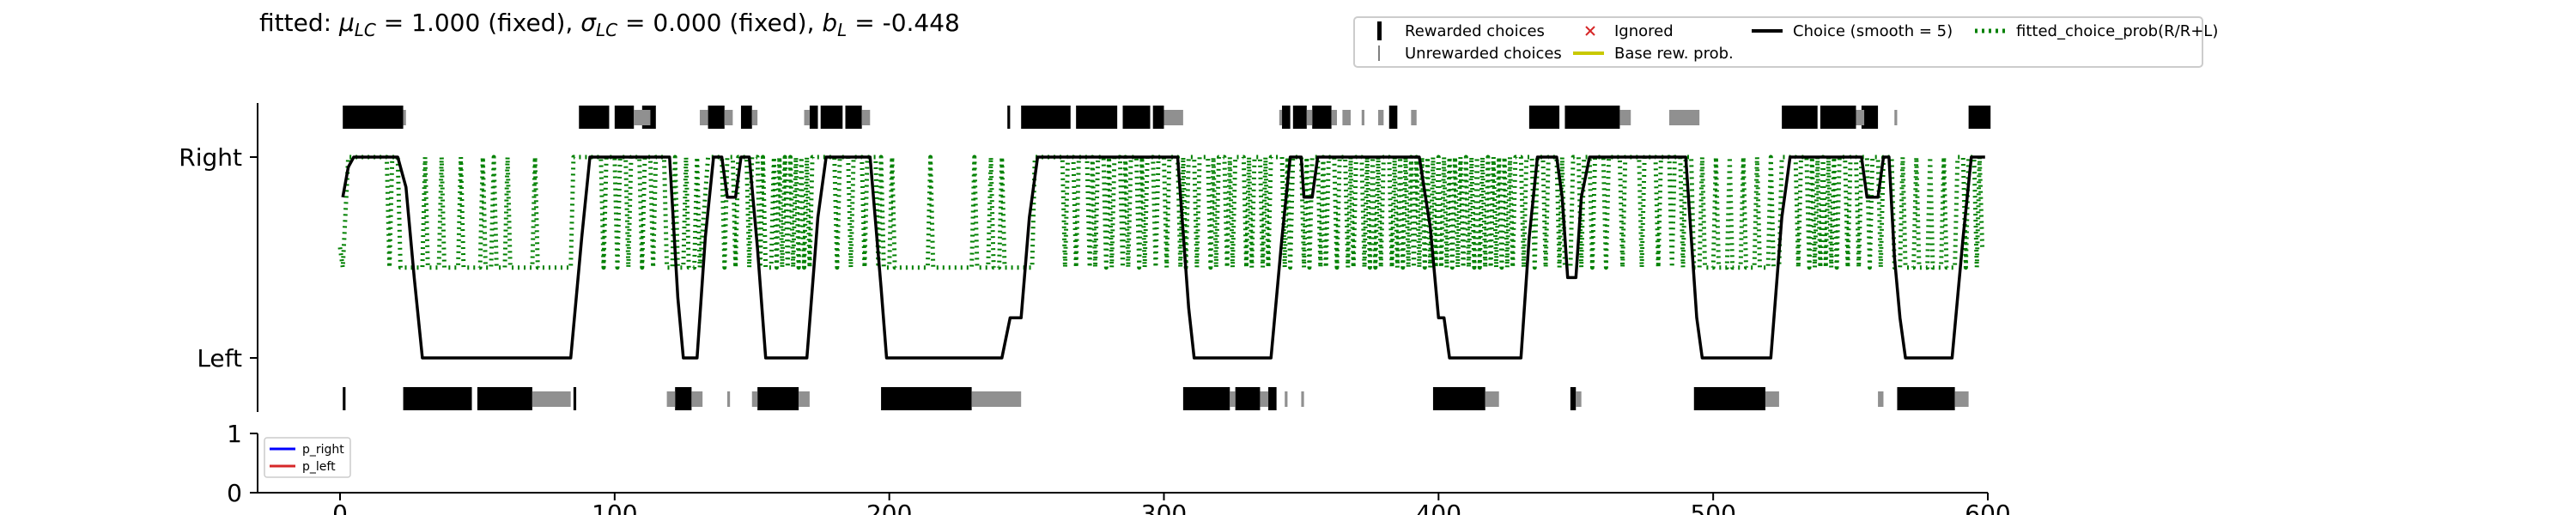 Image resolution: width=2576 pixels, height=515 pixels. I want to click on unrewarded-left-marks, so click(1250, 399).